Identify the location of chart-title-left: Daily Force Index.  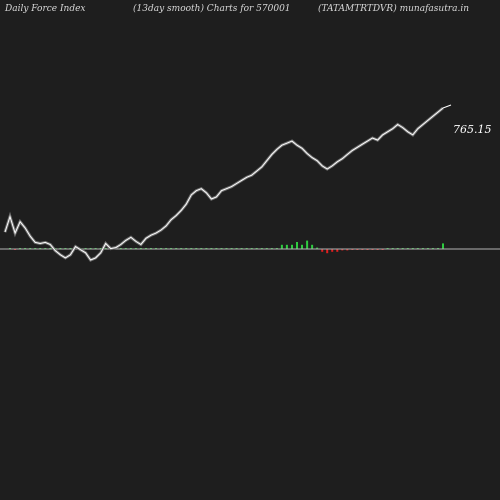
(45, 9).